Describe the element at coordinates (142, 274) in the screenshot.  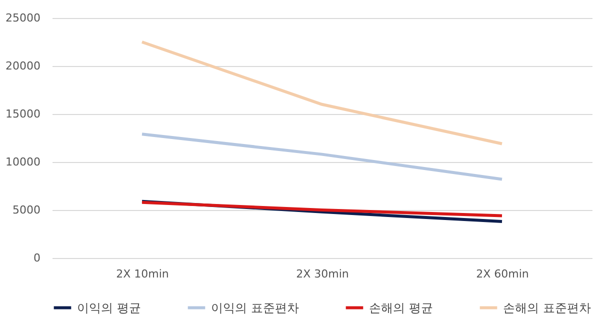
I see `x-tick-label: 2X 10min` at that location.